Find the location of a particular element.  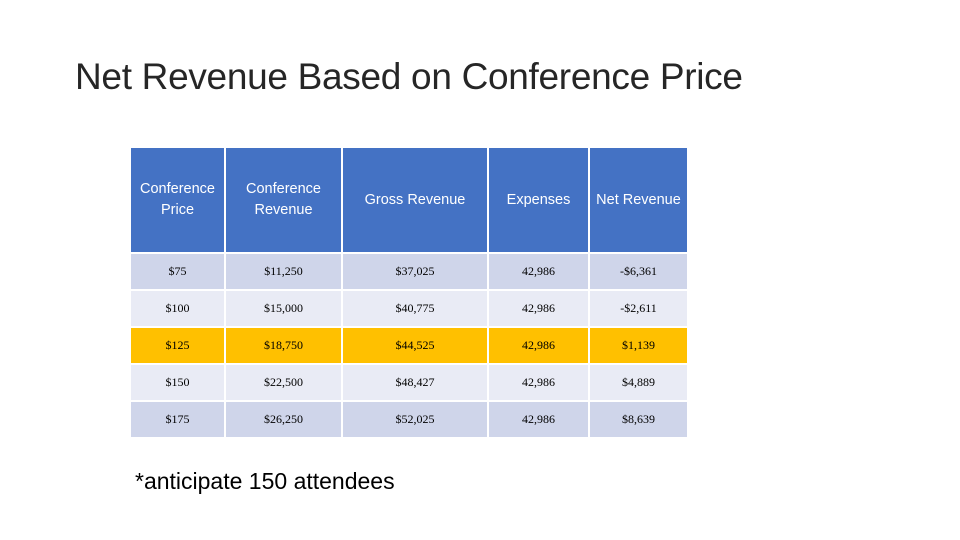

table-cell: $37,025 is located at coordinates (415, 271).